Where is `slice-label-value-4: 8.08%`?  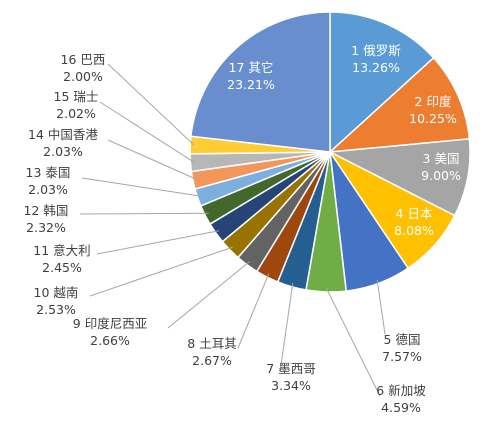 slice-label-value-4: 8.08% is located at coordinates (414, 230).